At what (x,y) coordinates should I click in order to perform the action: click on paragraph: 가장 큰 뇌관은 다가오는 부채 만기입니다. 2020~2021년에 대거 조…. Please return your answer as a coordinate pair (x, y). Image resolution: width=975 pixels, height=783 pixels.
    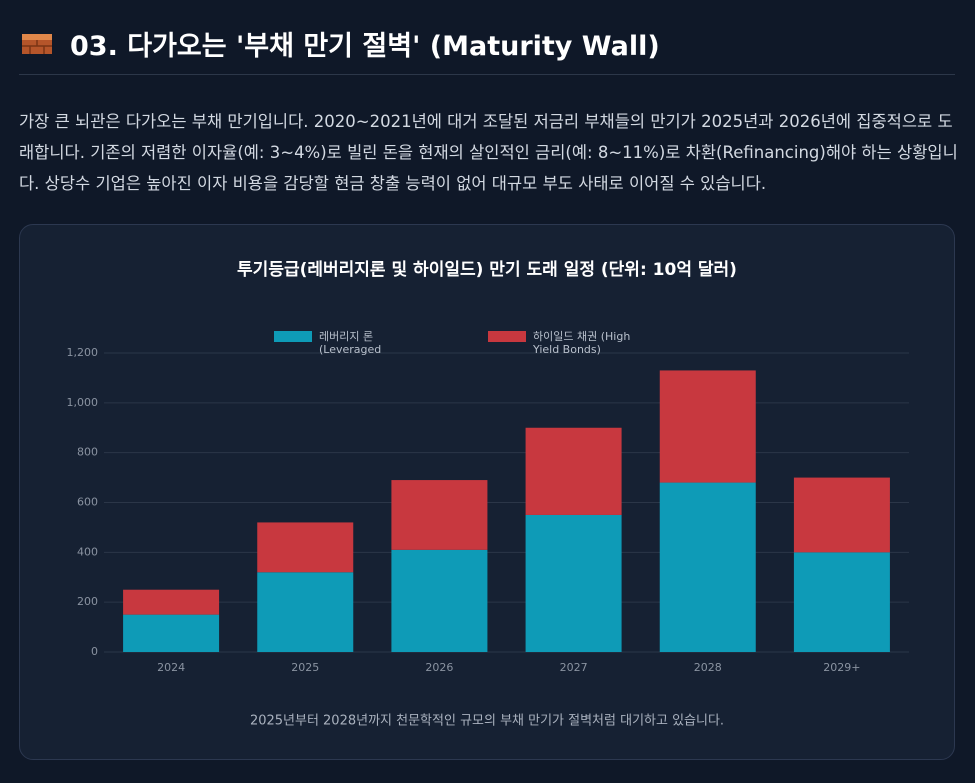
    Looking at the image, I should click on (488, 152).